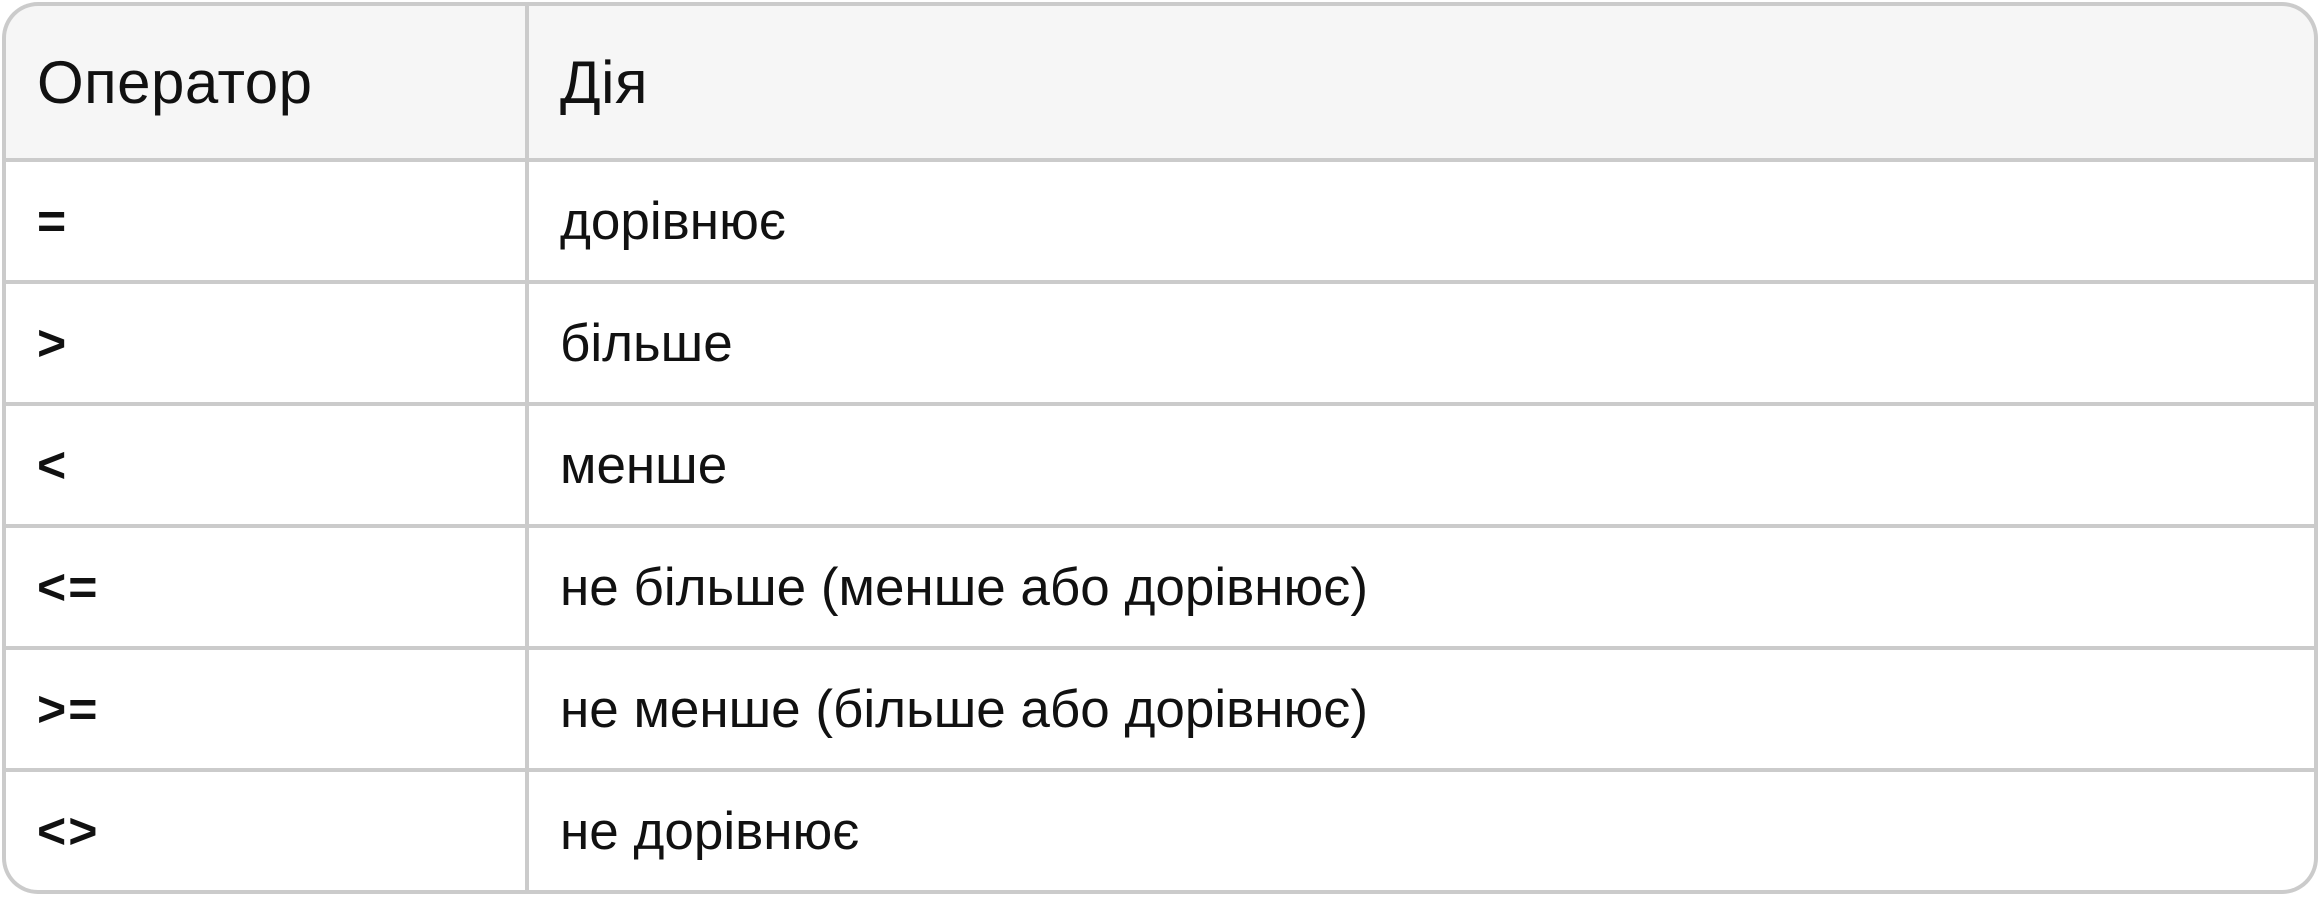 The height and width of the screenshot is (897, 2321). Describe the element at coordinates (1421, 343) in the screenshot. I see `action-cell: більше` at that location.